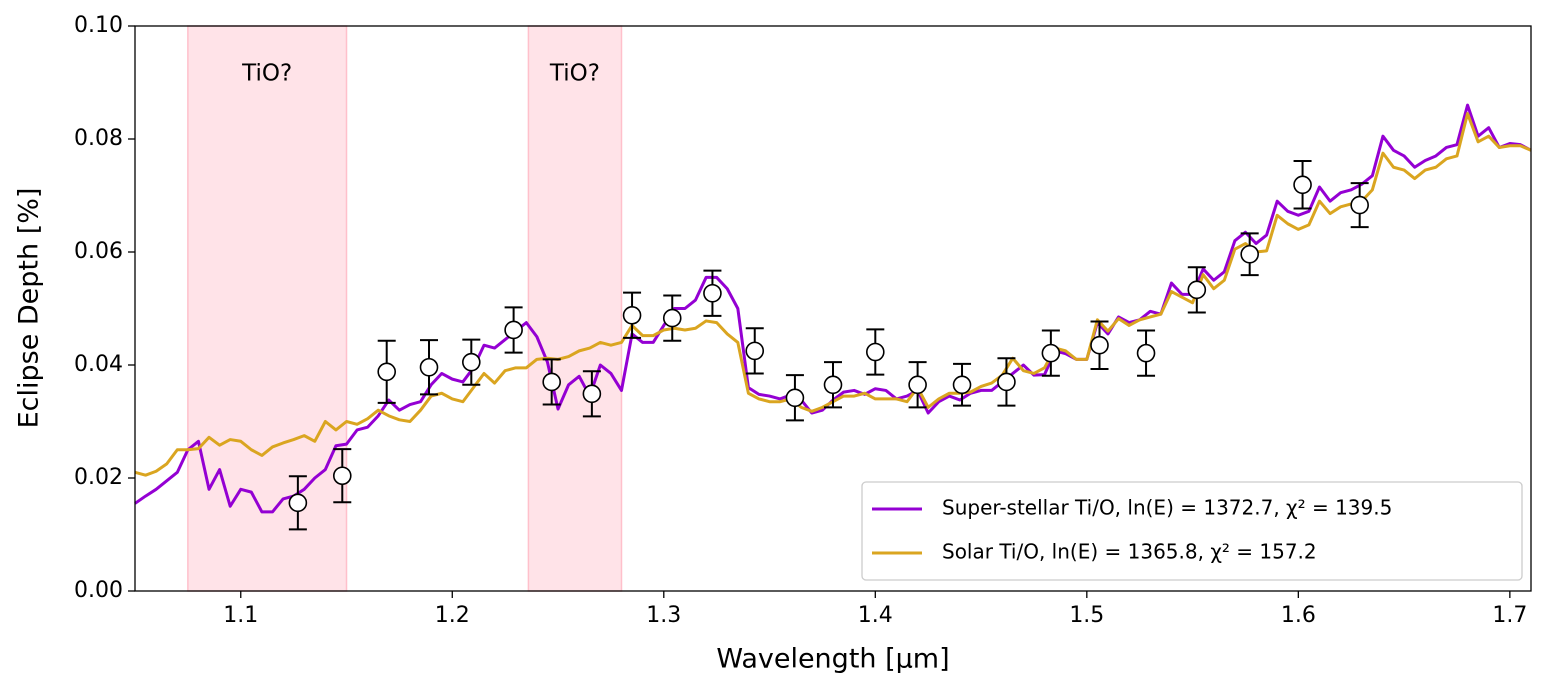 This screenshot has width=1547, height=695. What do you see at coordinates (1129, 552) in the screenshot?
I see `legend-label: Solar Ti/O, ln(E) = 1365.8, χ² = 157.2` at bounding box center [1129, 552].